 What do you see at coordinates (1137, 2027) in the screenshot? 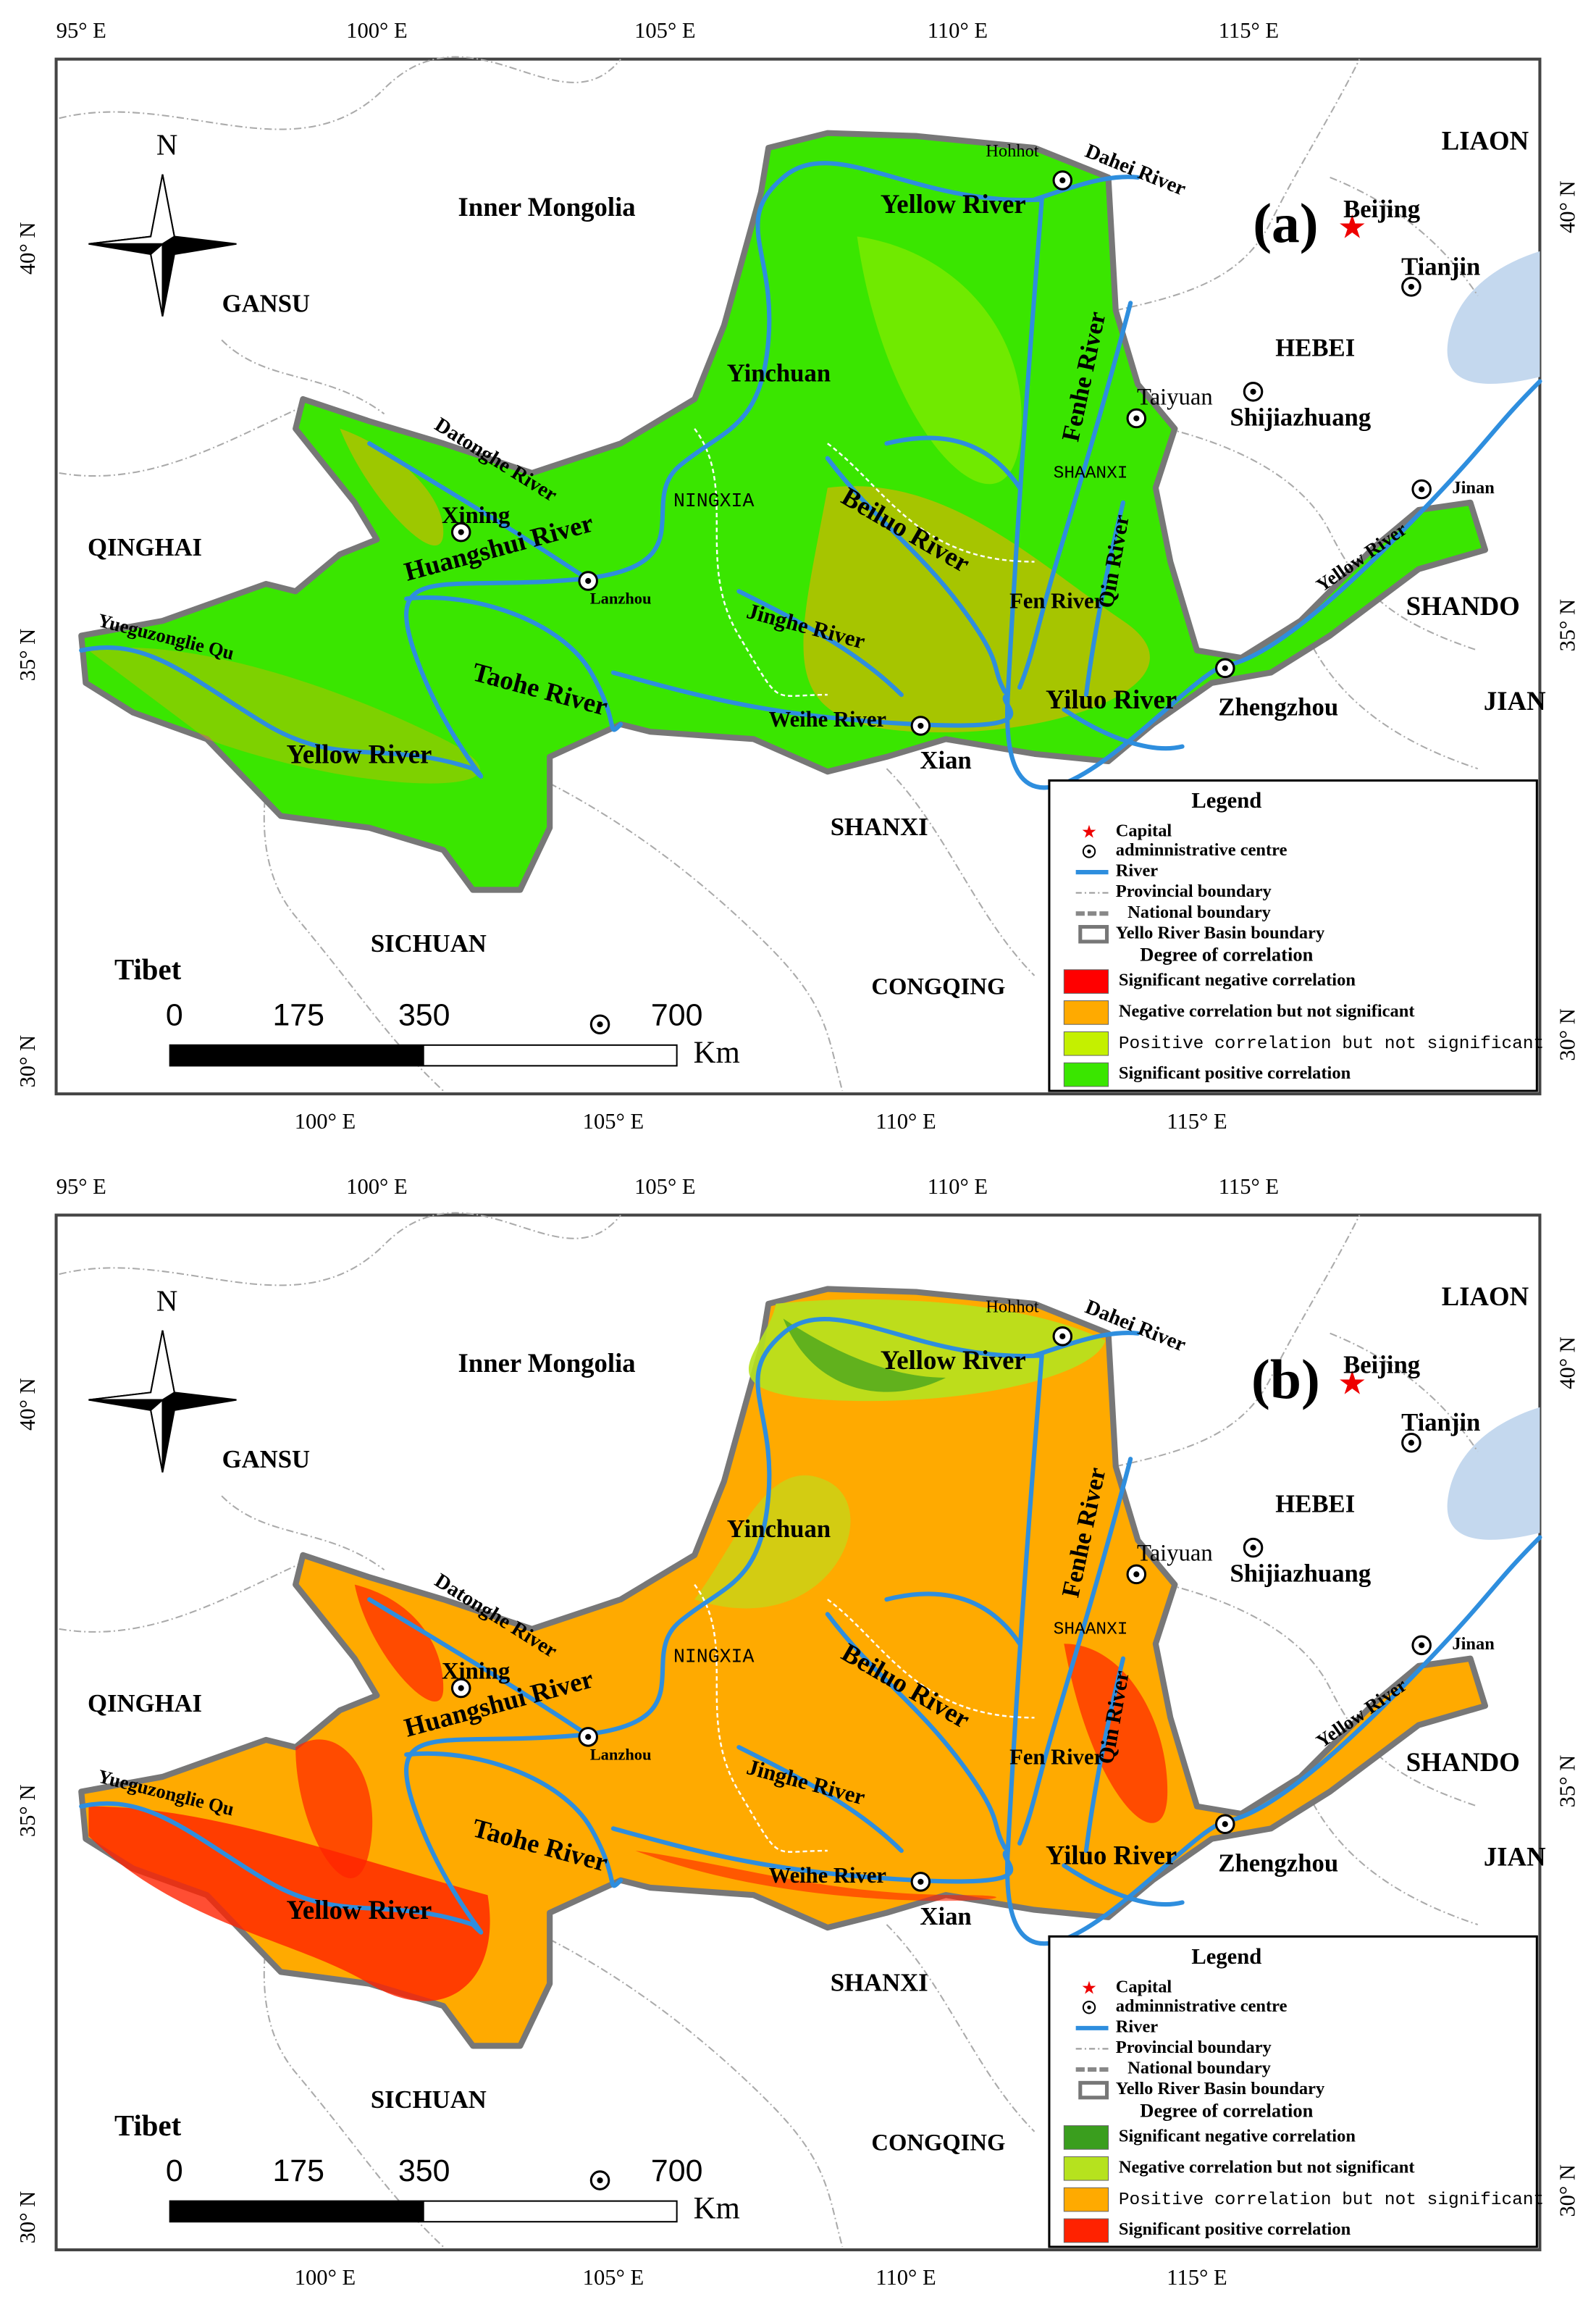
I see `legend-item: River` at bounding box center [1137, 2027].